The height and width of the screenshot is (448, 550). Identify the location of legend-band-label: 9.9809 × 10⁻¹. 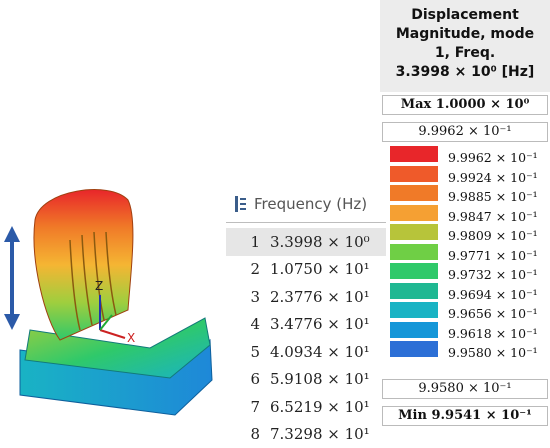
(493, 236).